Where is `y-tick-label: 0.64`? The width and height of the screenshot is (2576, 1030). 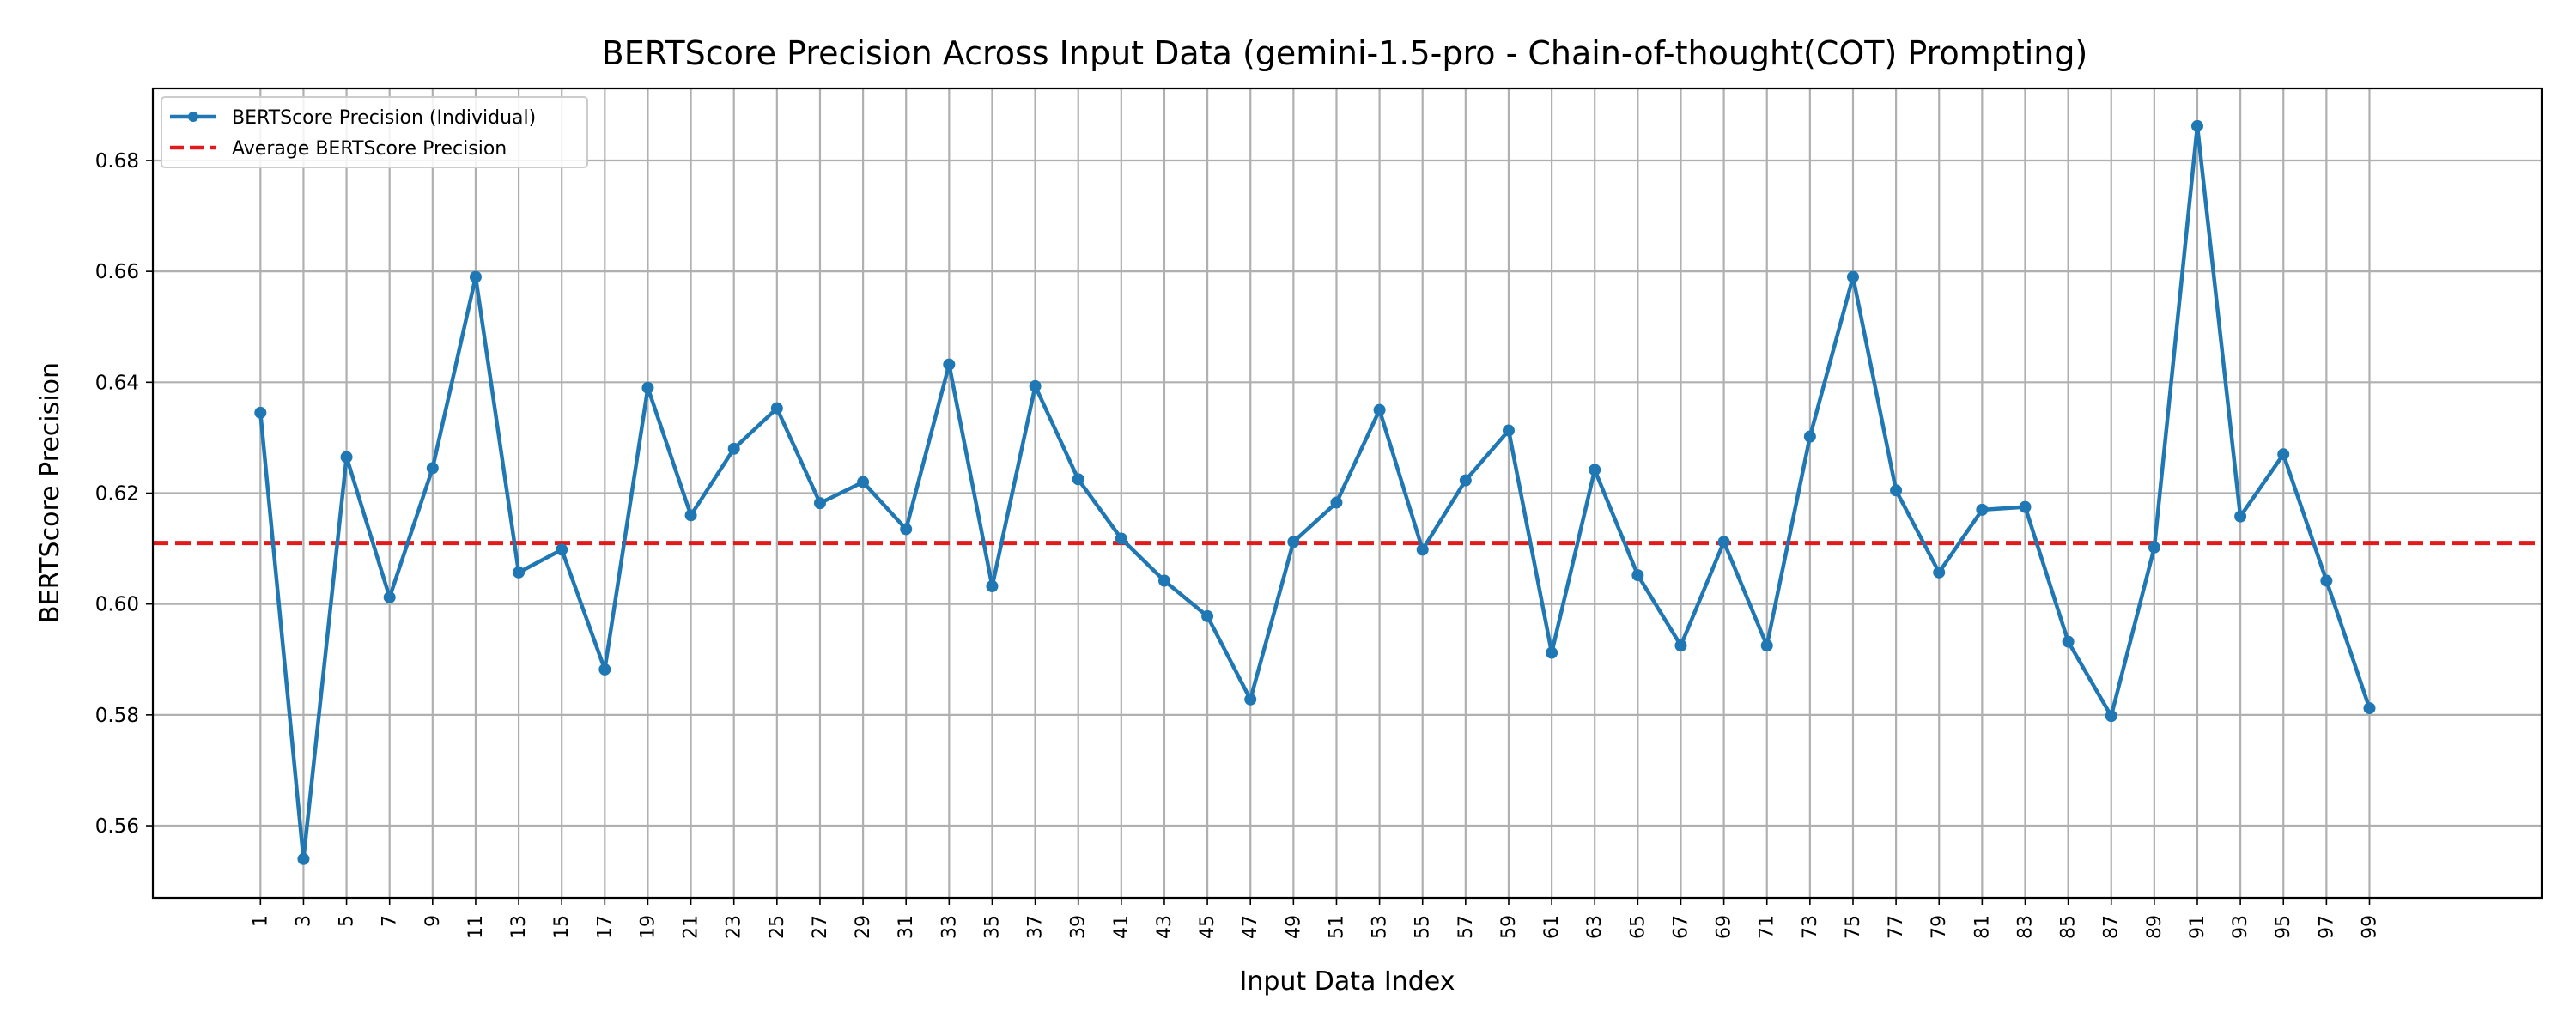 y-tick-label: 0.64 is located at coordinates (117, 383).